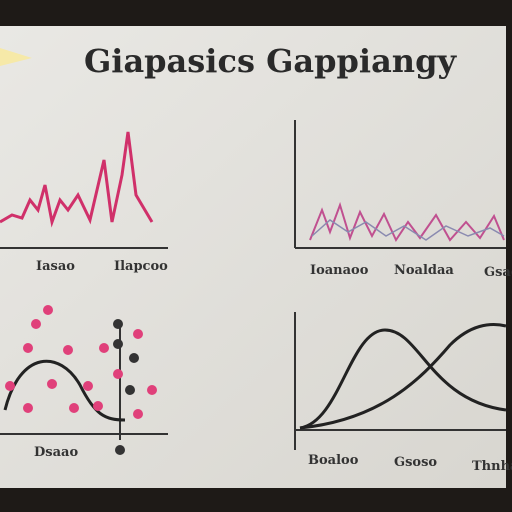 This screenshot has width=512, height=512. I want to click on panel-top-right: Ioanaoo Noaldaa Gsao, so click(403, 200).